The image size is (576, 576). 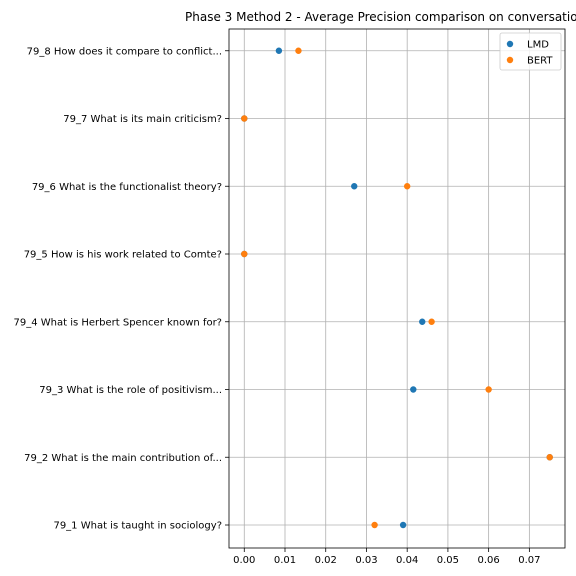 What do you see at coordinates (489, 560) in the screenshot?
I see `x-tick-label: 0.06` at bounding box center [489, 560].